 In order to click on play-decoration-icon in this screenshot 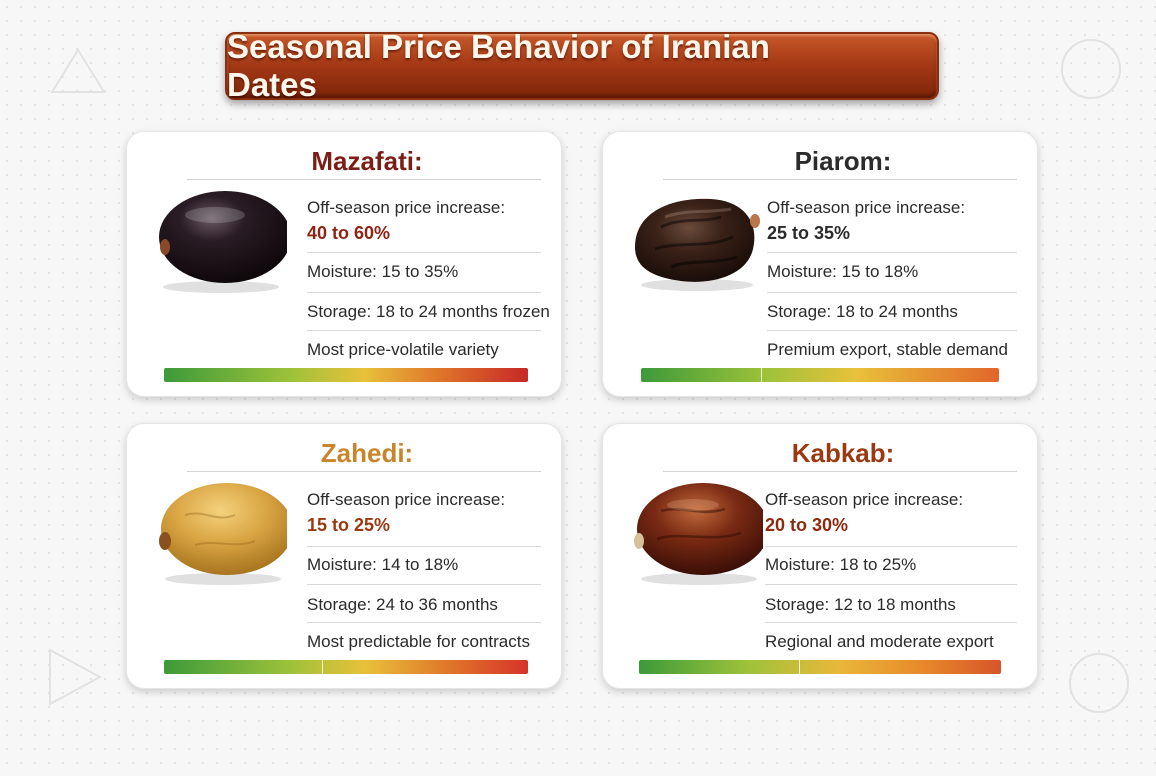, I will do `click(76, 677)`.